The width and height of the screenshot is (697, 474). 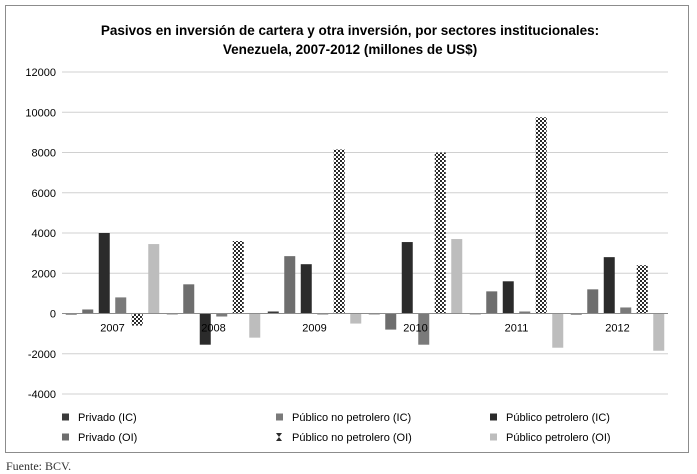 What do you see at coordinates (352, 438) in the screenshot?
I see `legend-label: Público no petrolero (OI)` at bounding box center [352, 438].